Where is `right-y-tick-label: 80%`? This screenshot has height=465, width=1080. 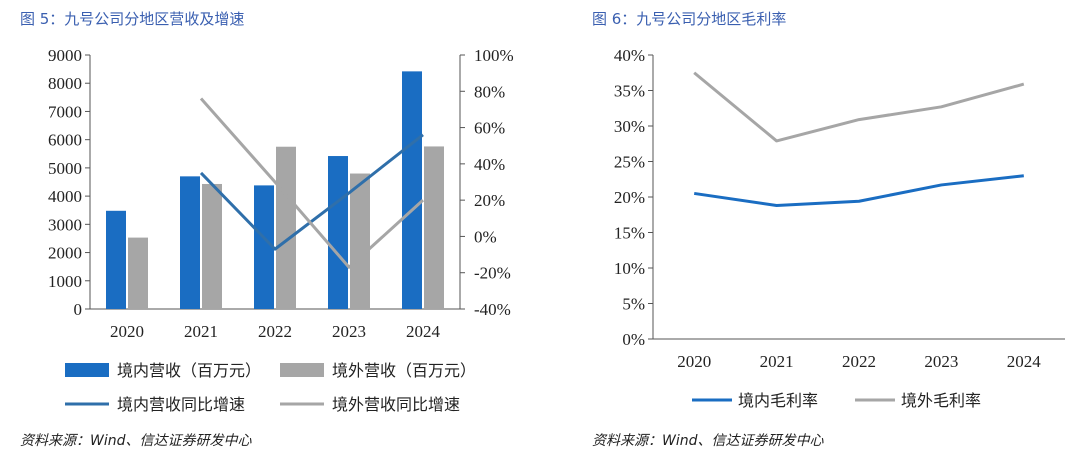
right-y-tick-label: 80% is located at coordinates (489, 91).